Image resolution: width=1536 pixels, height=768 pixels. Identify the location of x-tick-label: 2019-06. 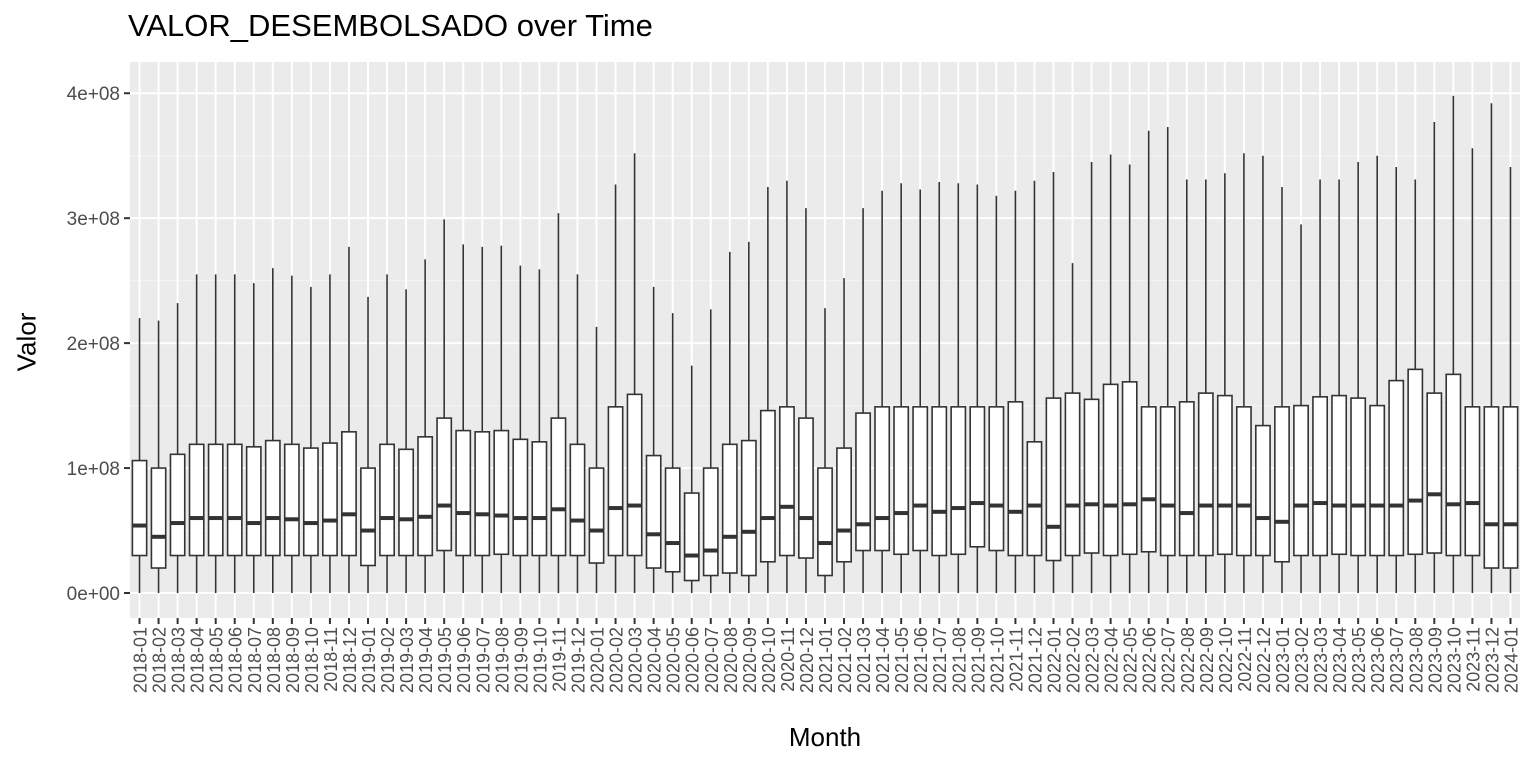
(464, 660).